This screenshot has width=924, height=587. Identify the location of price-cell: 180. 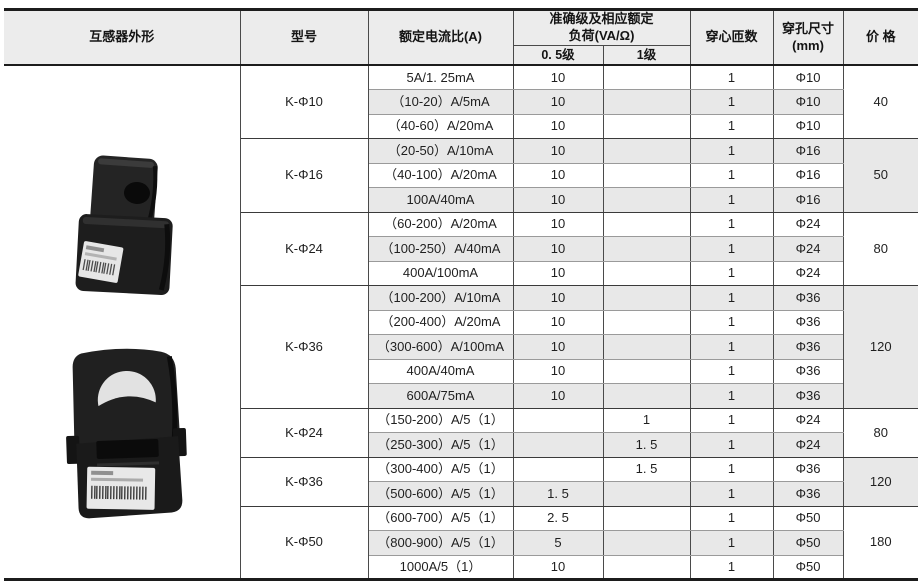
(880, 544).